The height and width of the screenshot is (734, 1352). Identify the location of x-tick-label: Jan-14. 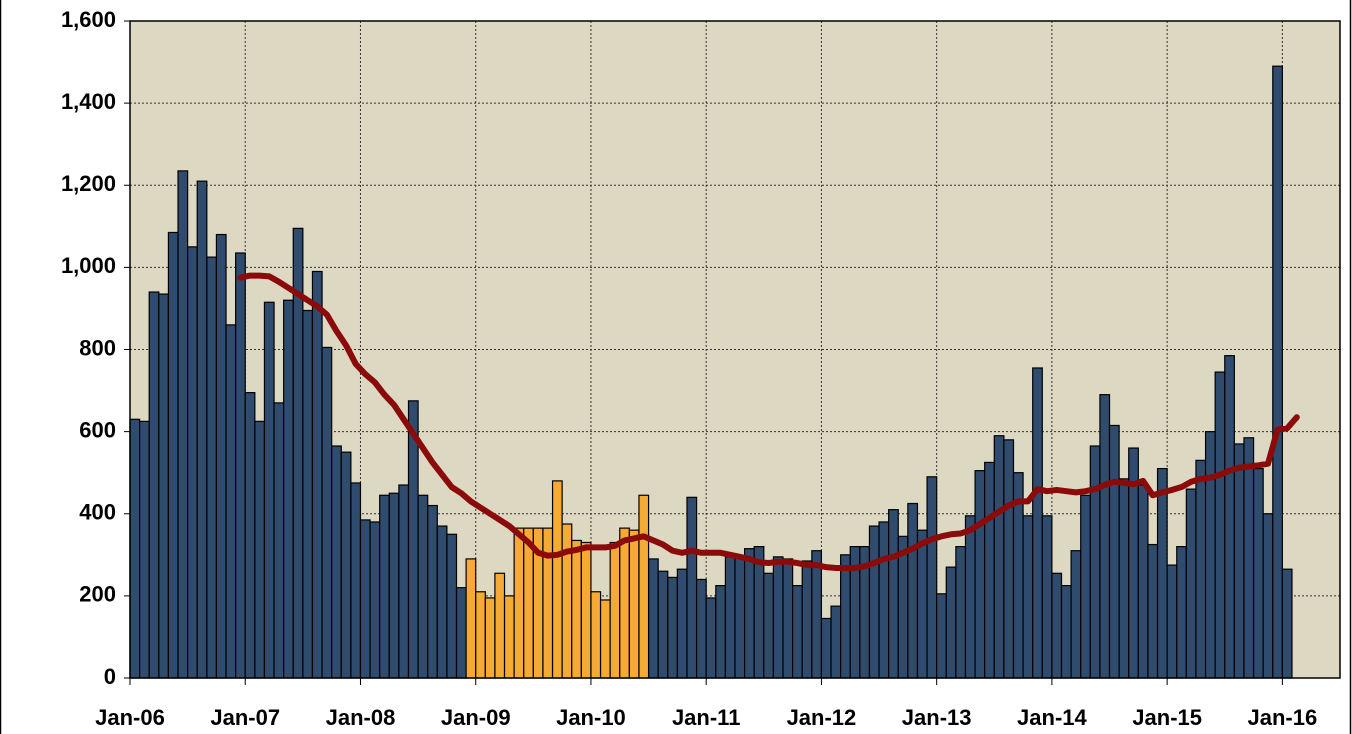
(1052, 717).